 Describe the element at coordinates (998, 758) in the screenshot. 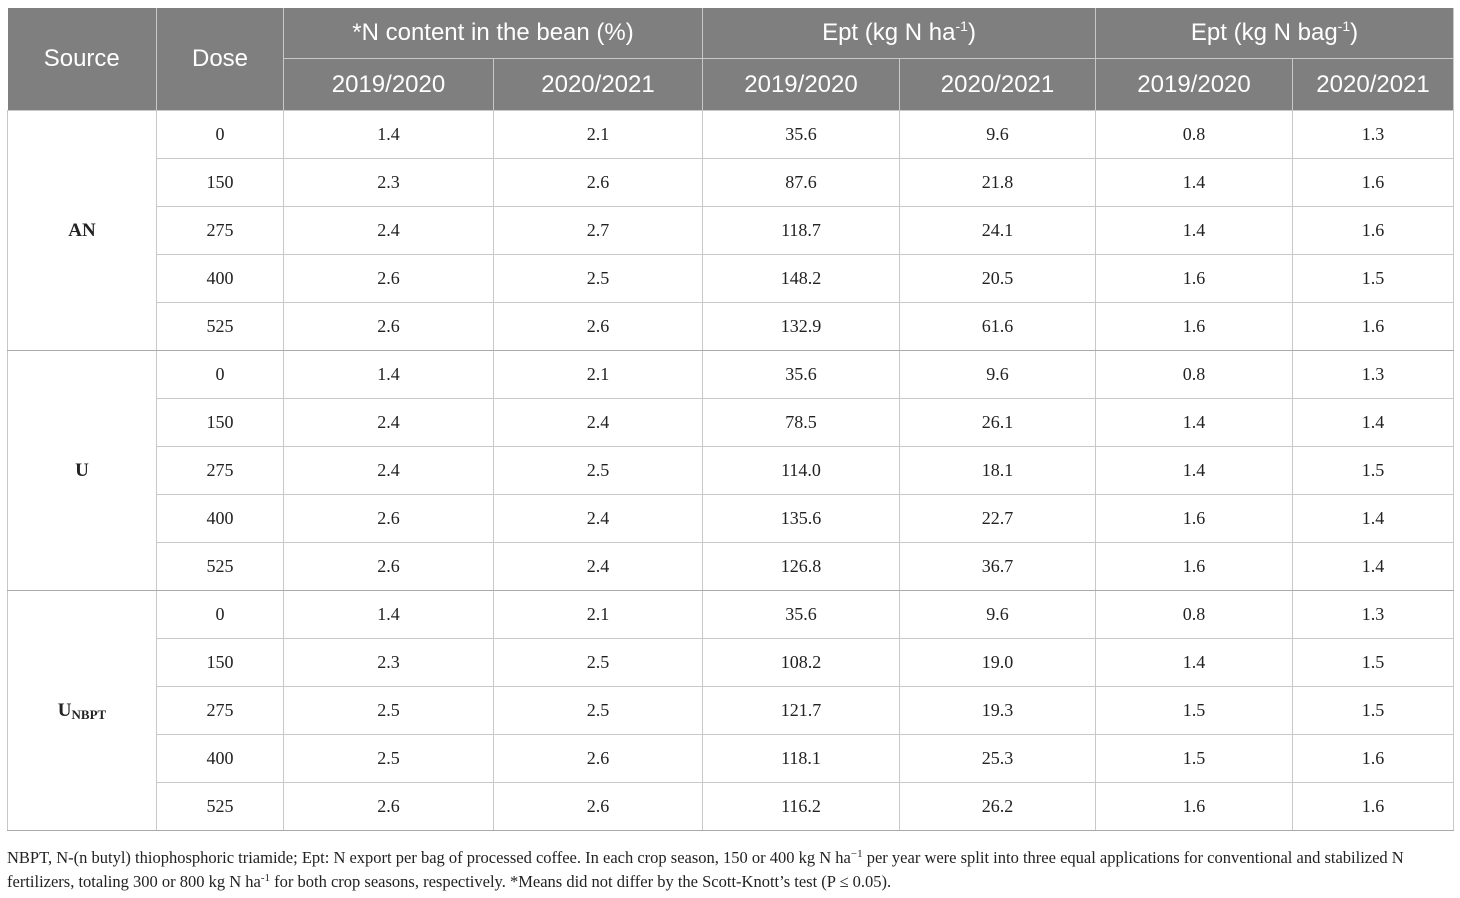

I see `value-cell: 25.3` at that location.